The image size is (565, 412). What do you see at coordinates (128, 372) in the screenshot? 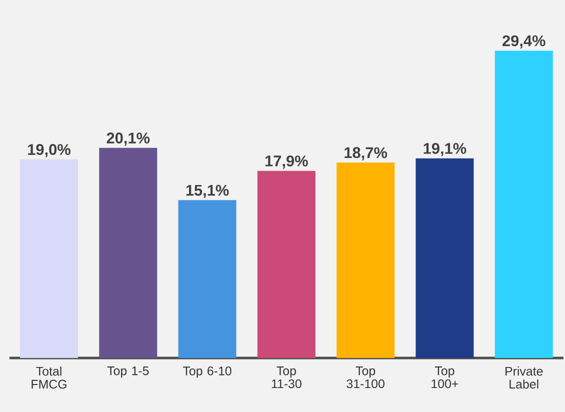
I see `x-tick-label: Top 1-5` at bounding box center [128, 372].